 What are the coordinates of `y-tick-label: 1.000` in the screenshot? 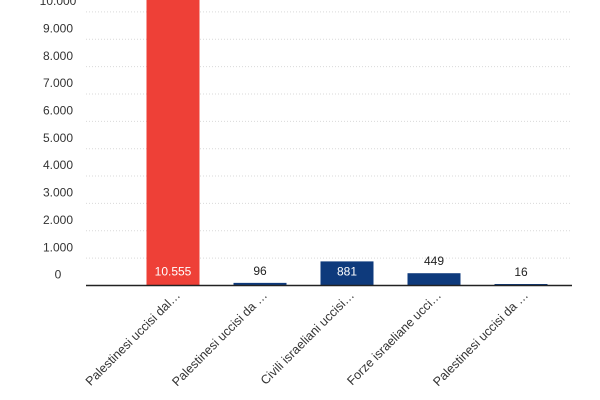 It's located at (58, 247).